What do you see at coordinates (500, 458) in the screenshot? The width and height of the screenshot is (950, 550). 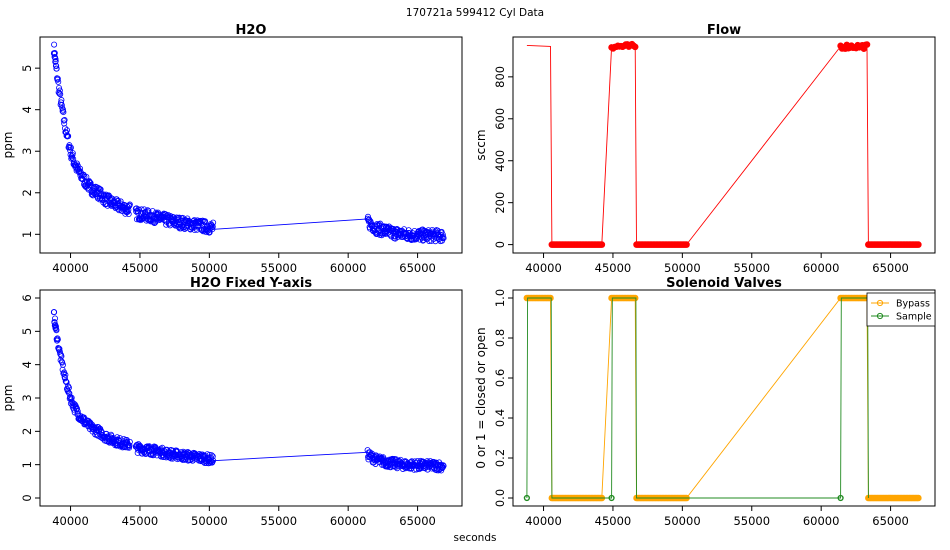 I see `y-tick-label: 0.2` at bounding box center [500, 458].